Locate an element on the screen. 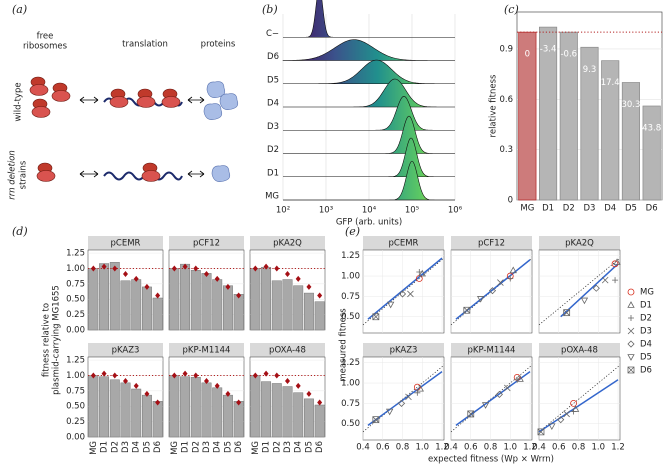 This screenshot has width=669, height=465. legend-label: D2 is located at coordinates (646, 319).